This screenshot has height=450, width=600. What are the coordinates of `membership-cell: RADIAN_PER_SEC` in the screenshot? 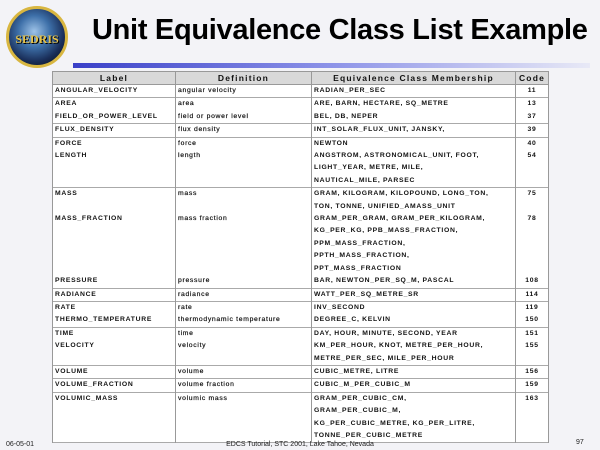 It's located at (413, 91).